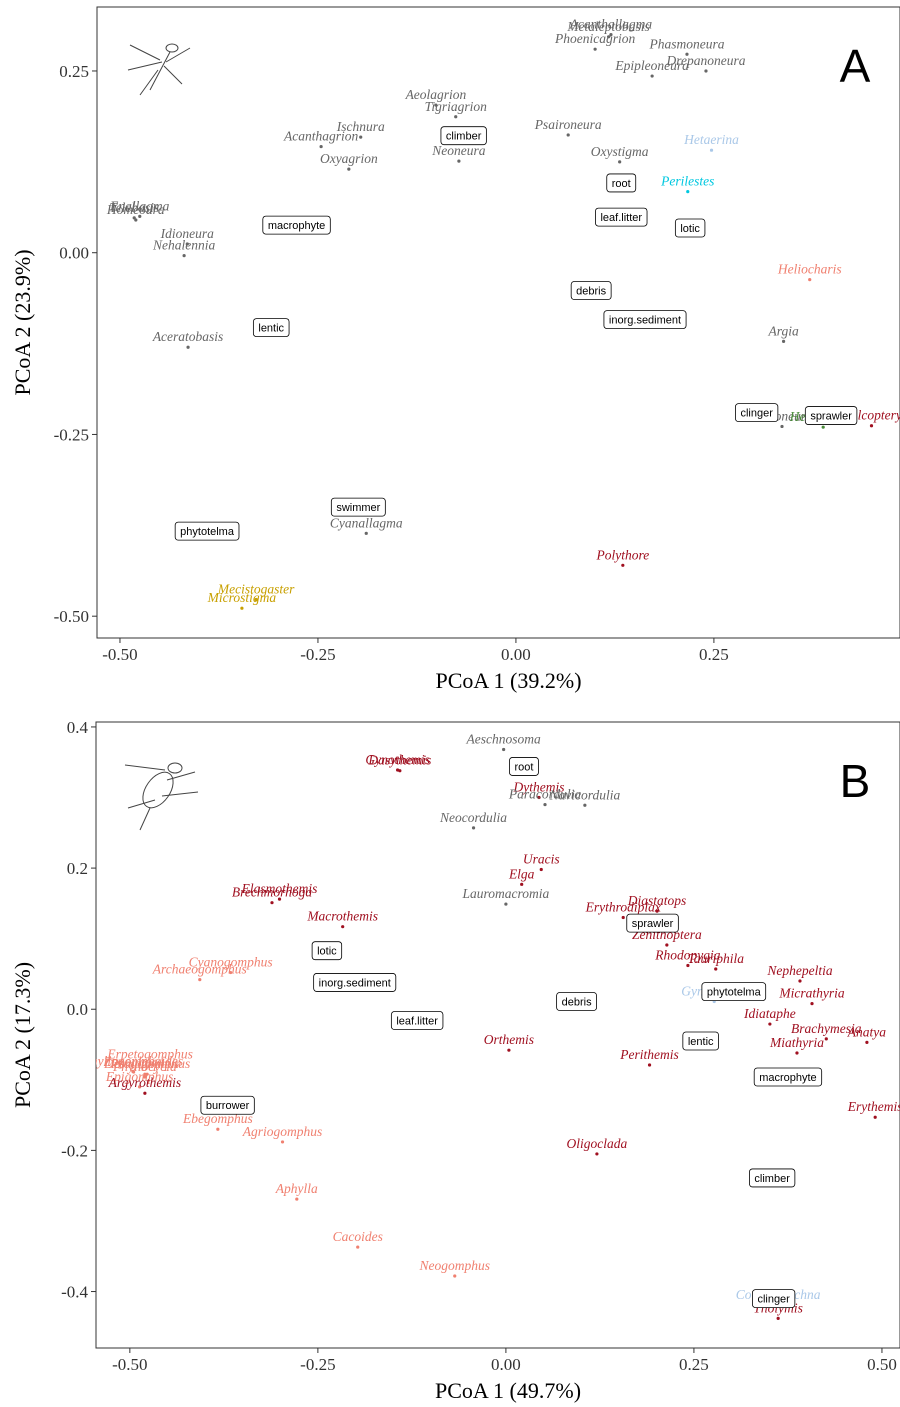 The height and width of the screenshot is (1407, 900). What do you see at coordinates (458, 150) in the screenshot?
I see `species-label: Neoneura` at bounding box center [458, 150].